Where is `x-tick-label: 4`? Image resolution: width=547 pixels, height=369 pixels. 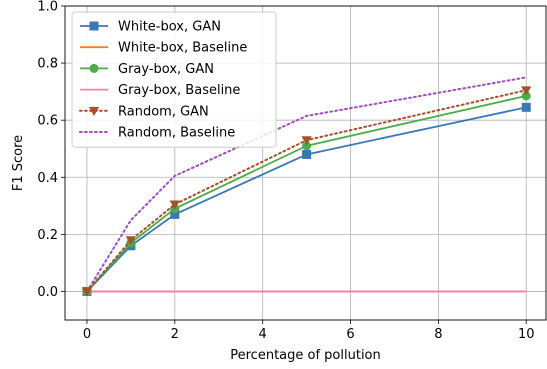
x-tick-label: 4 is located at coordinates (263, 334).